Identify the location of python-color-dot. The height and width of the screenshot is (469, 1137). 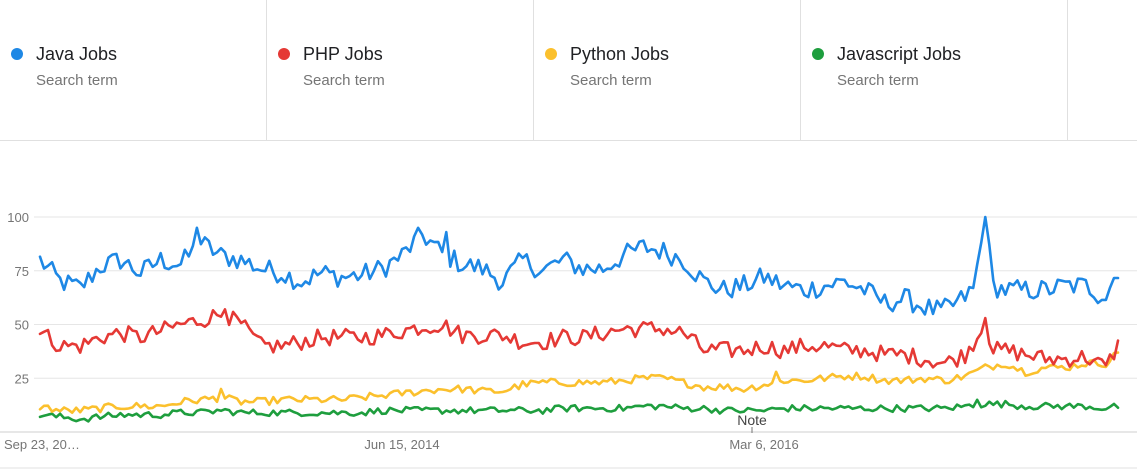
(551, 54).